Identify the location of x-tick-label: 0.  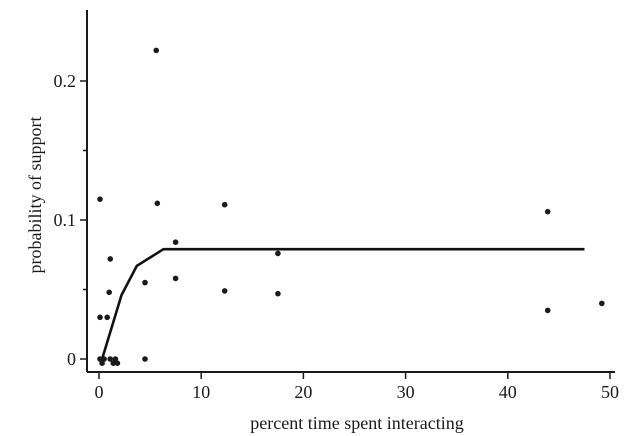
(99, 392).